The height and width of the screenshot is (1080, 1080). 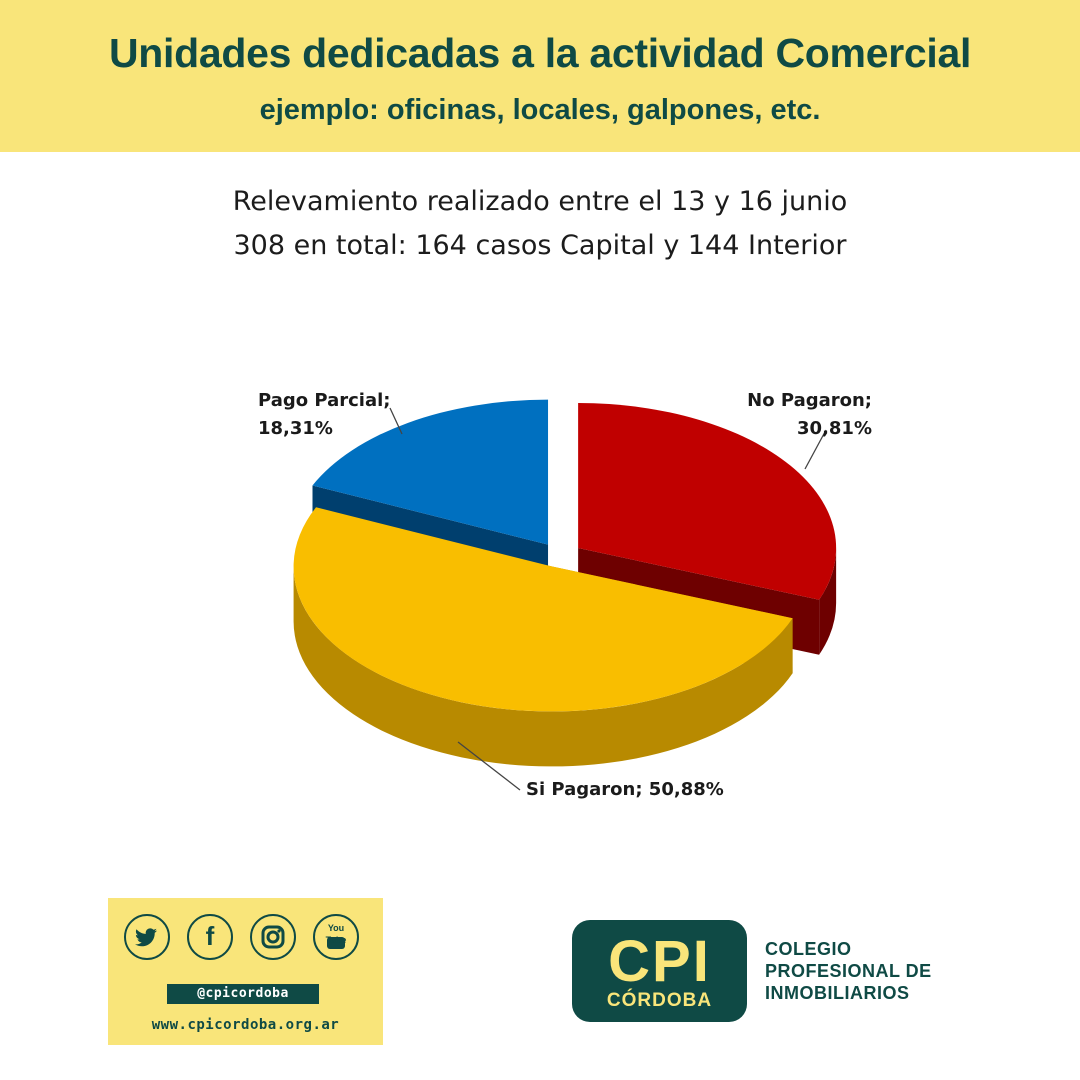 I want to click on facebook-icon: f, so click(x=210, y=936).